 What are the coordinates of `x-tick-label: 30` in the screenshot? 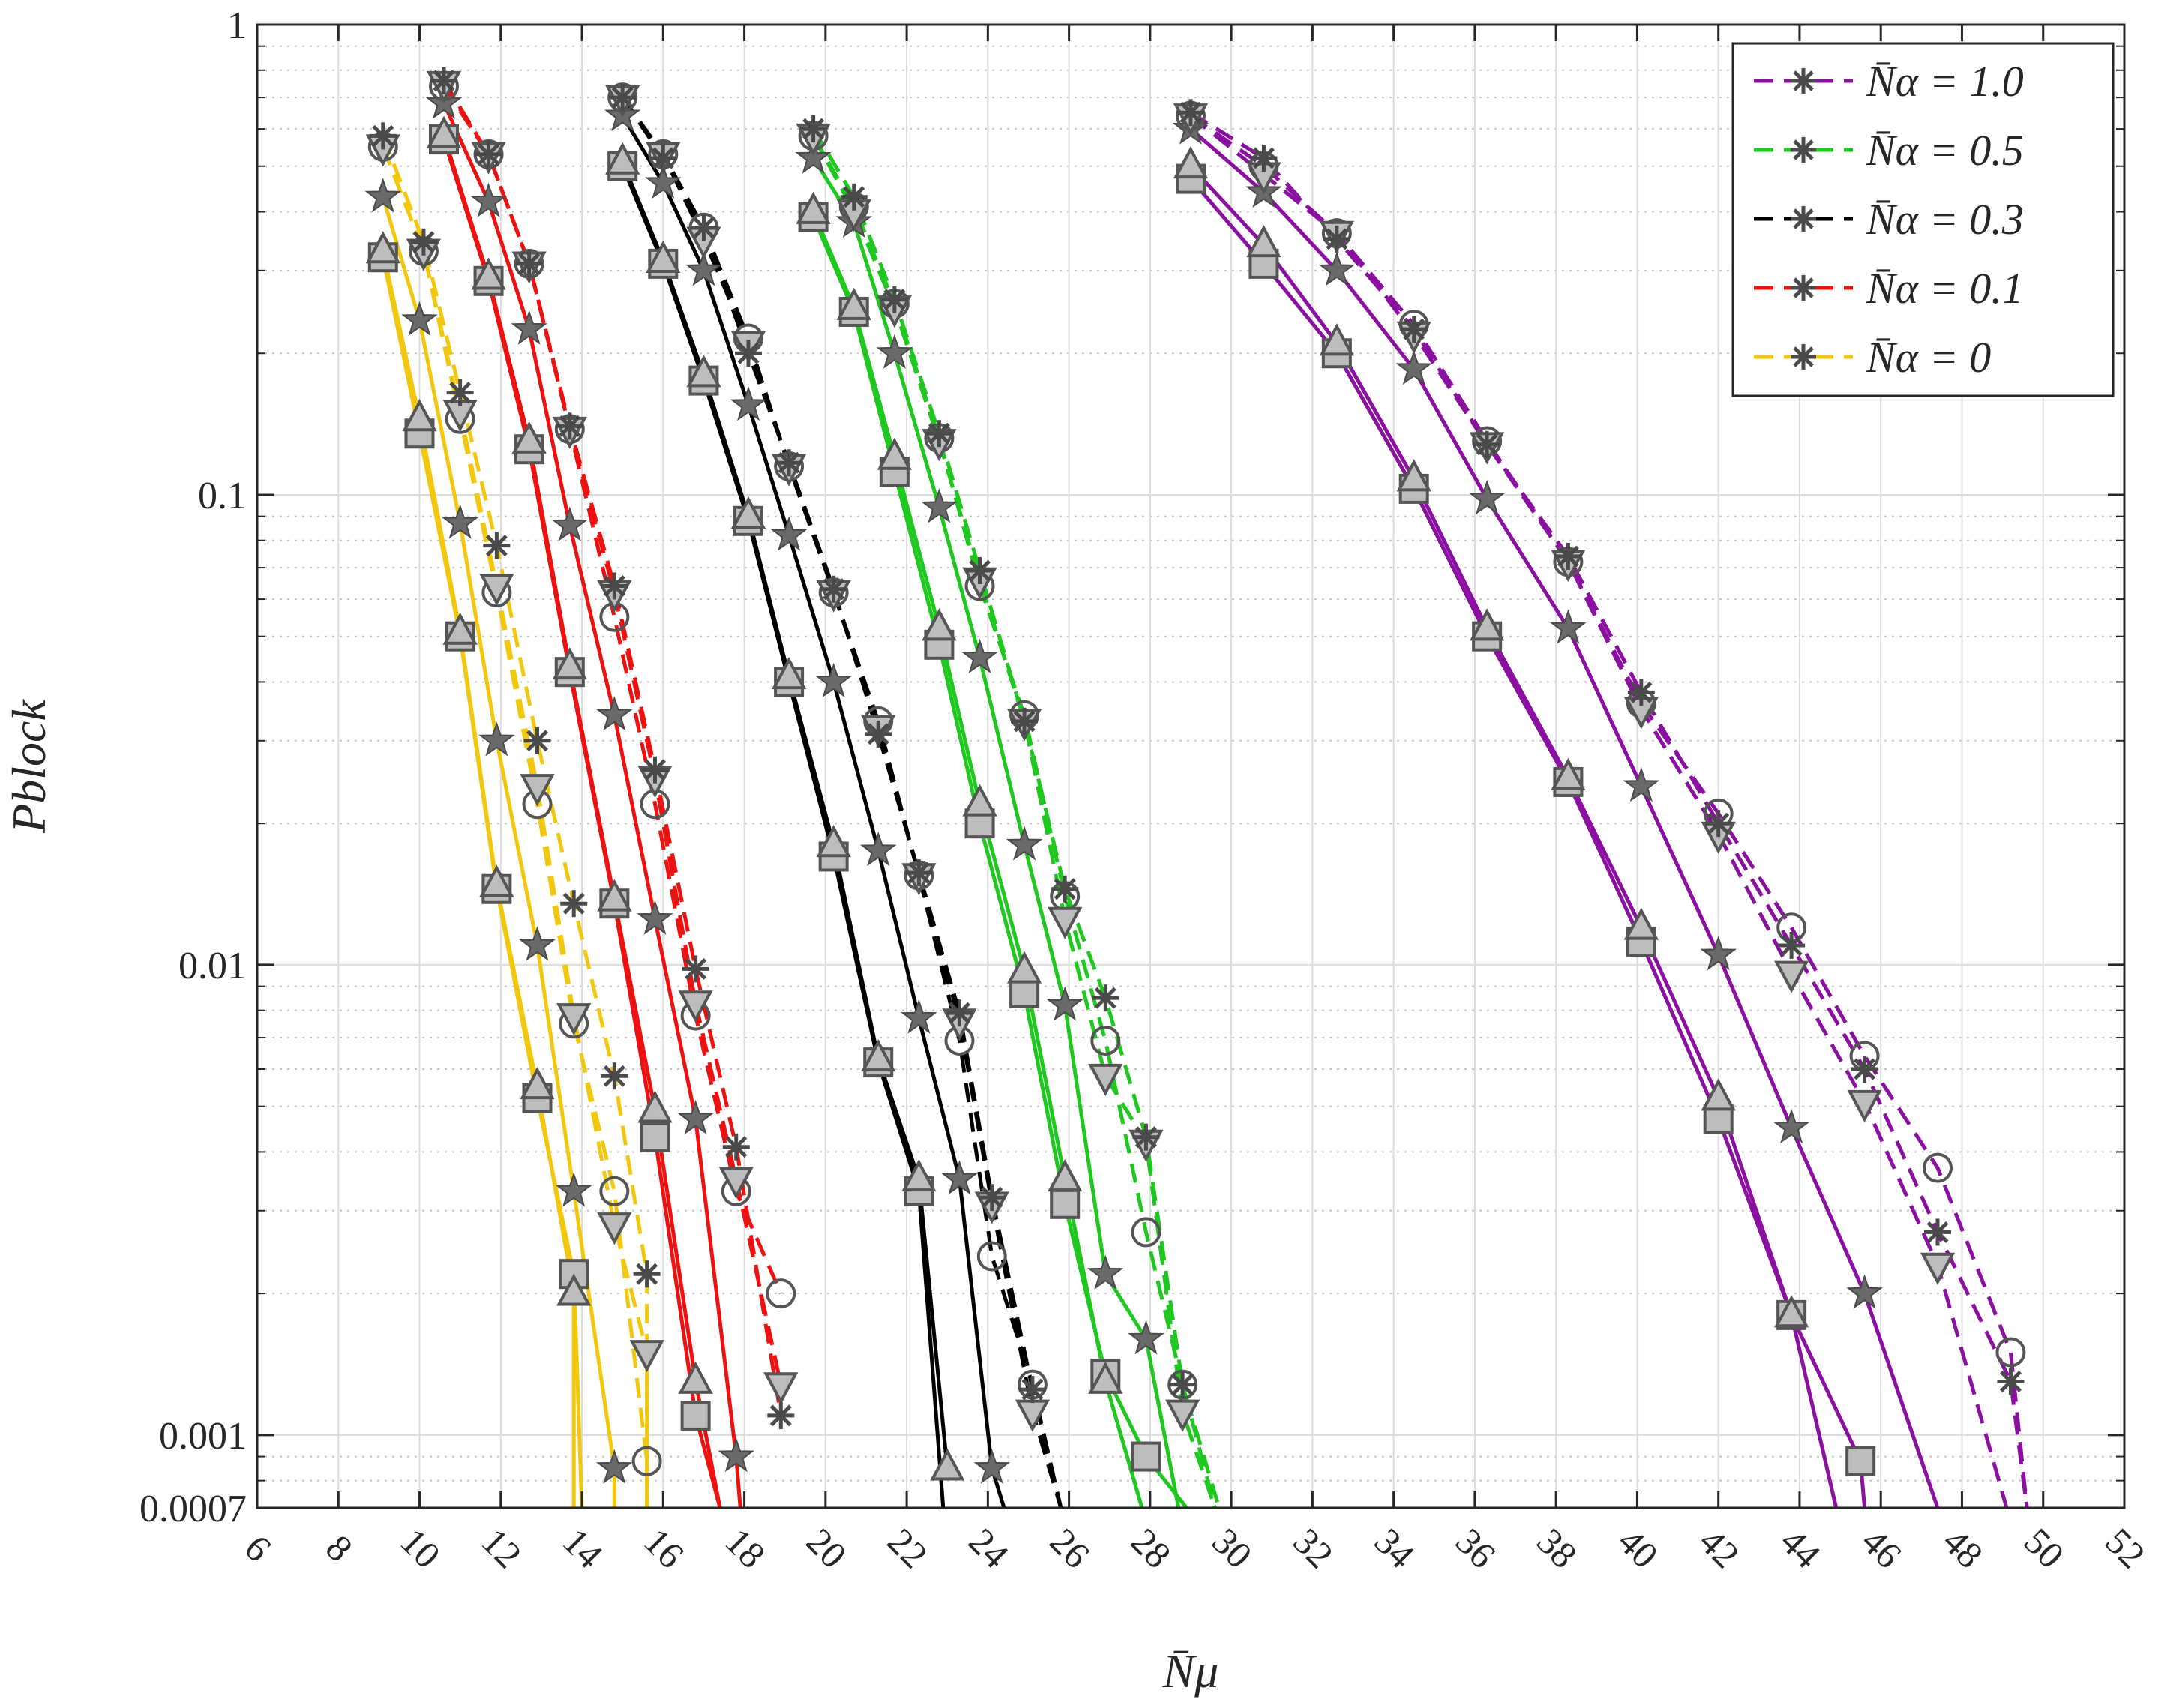 It's located at (1232, 1548).